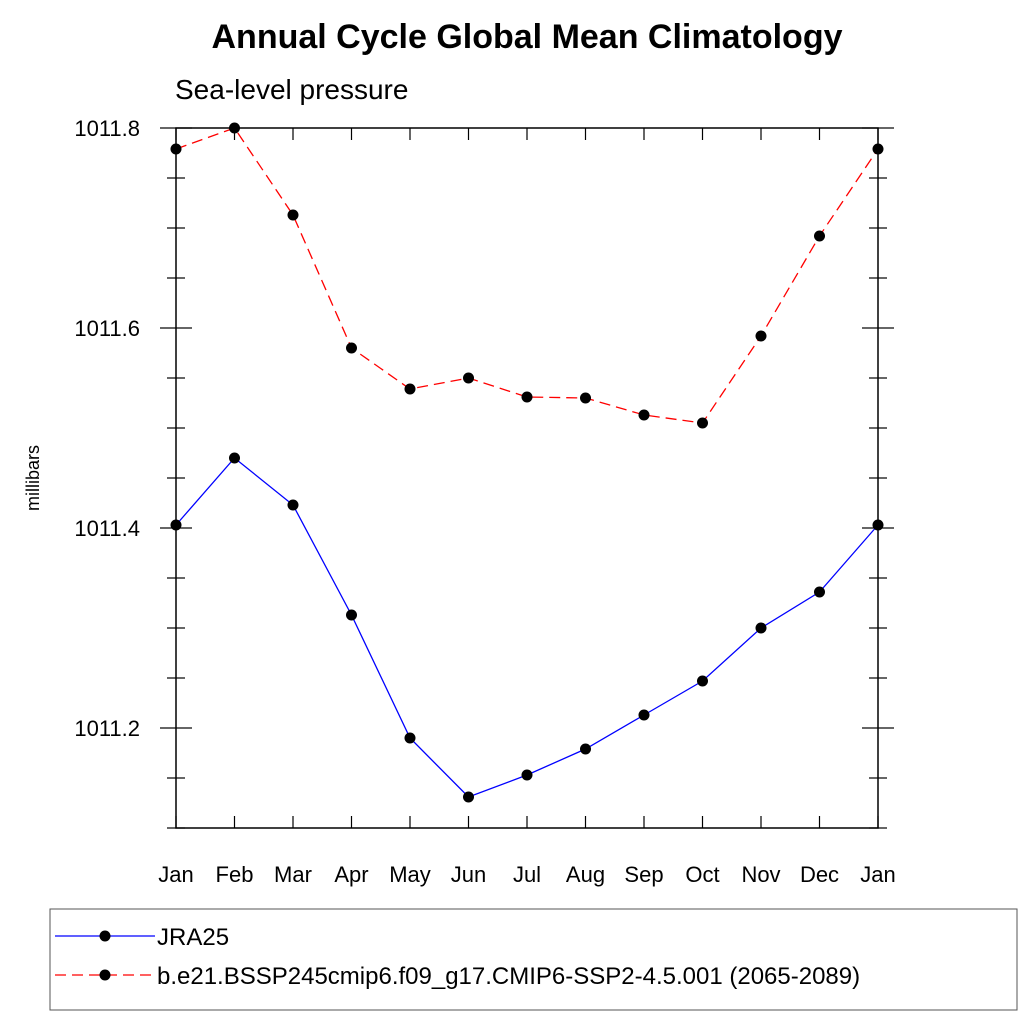  I want to click on y-tick-label: 1011.2, so click(107, 728).